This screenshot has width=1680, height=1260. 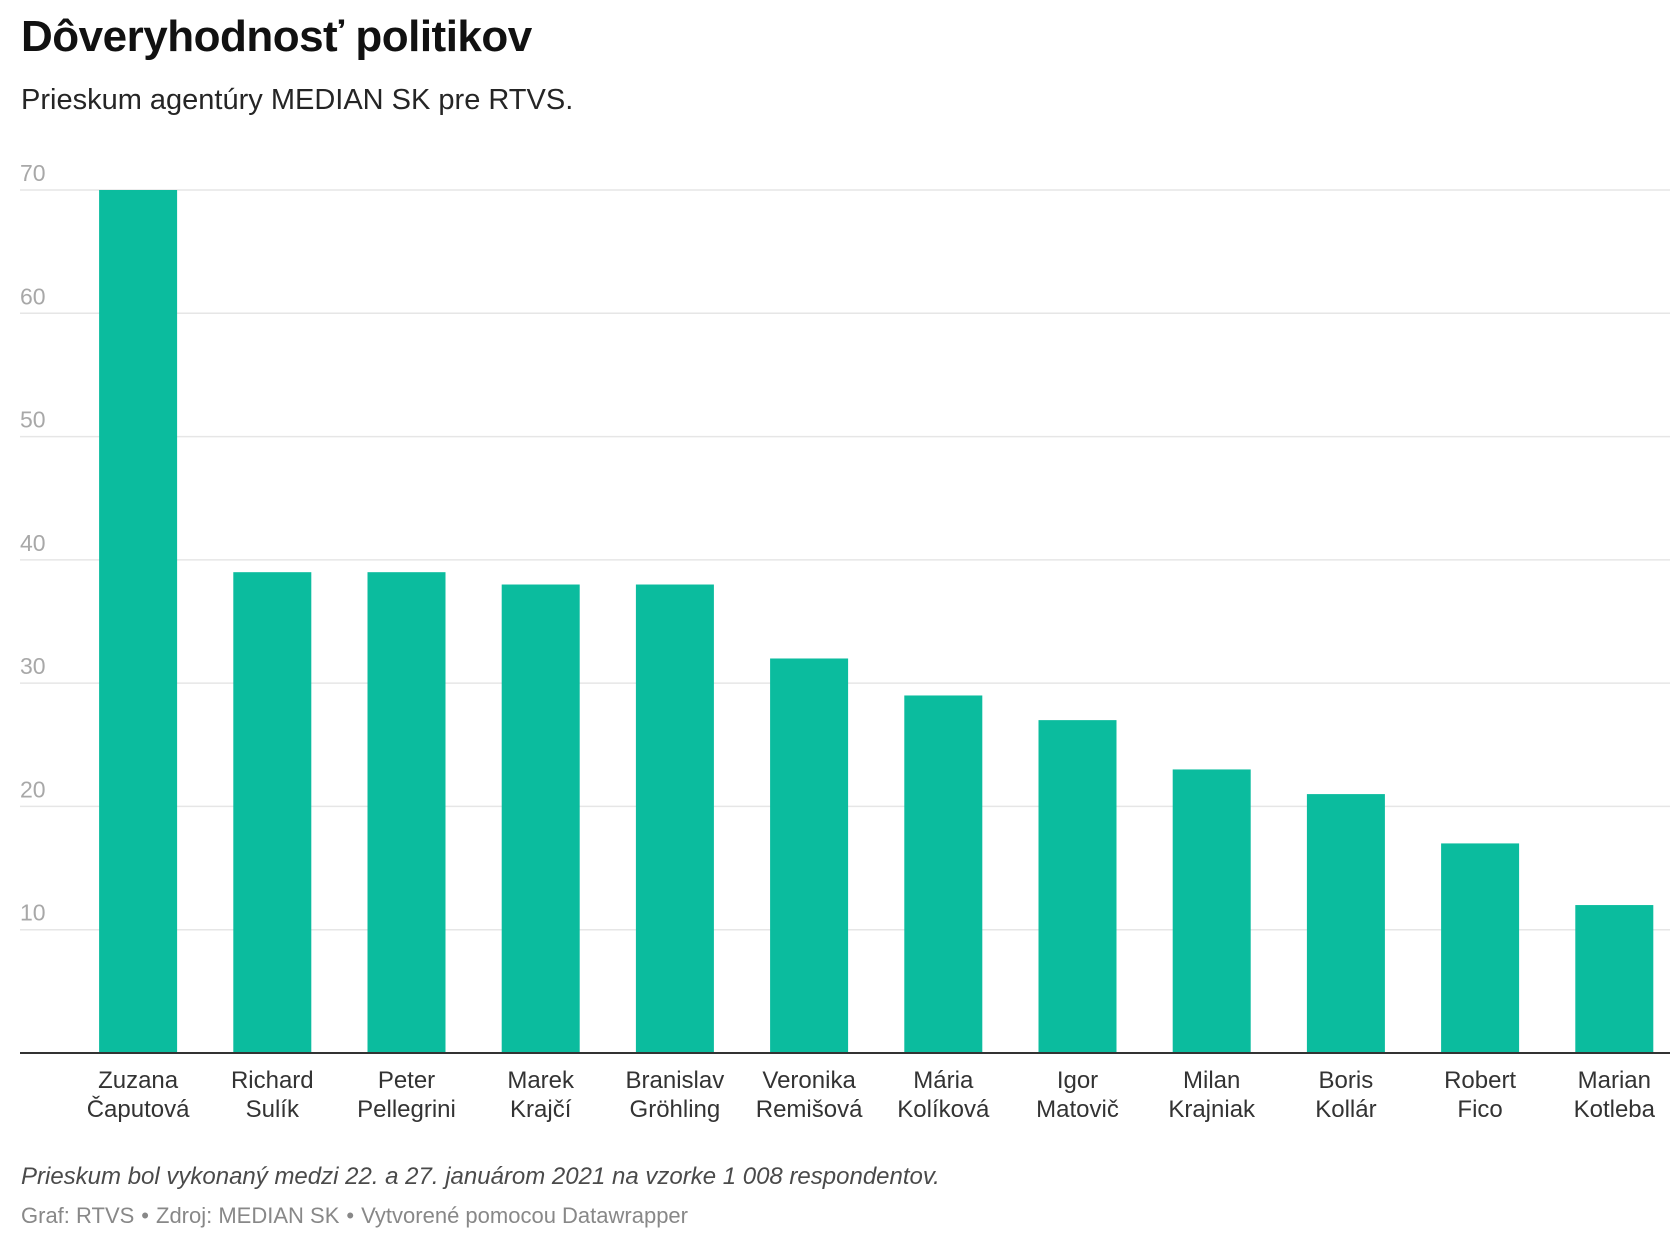 I want to click on x-tick-label: Zuzana, so click(x=138, y=1080).